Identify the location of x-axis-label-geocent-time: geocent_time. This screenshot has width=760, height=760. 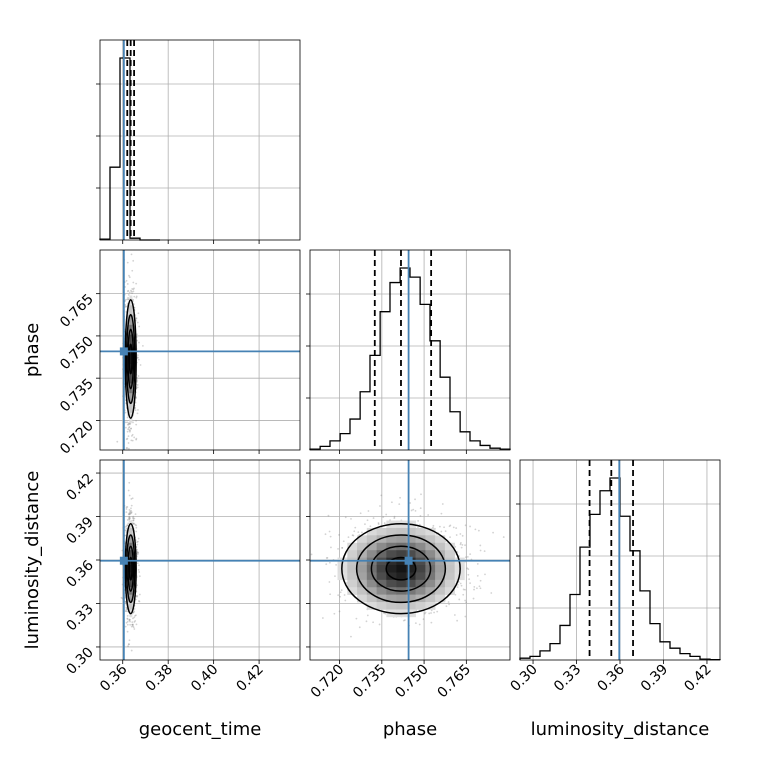
(200, 729).